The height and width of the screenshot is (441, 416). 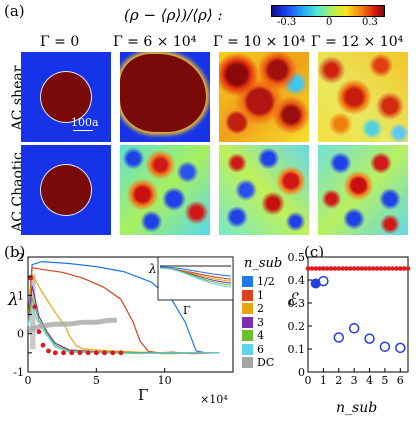 What do you see at coordinates (260, 309) in the screenshot?
I see `legend-label: 2` at bounding box center [260, 309].